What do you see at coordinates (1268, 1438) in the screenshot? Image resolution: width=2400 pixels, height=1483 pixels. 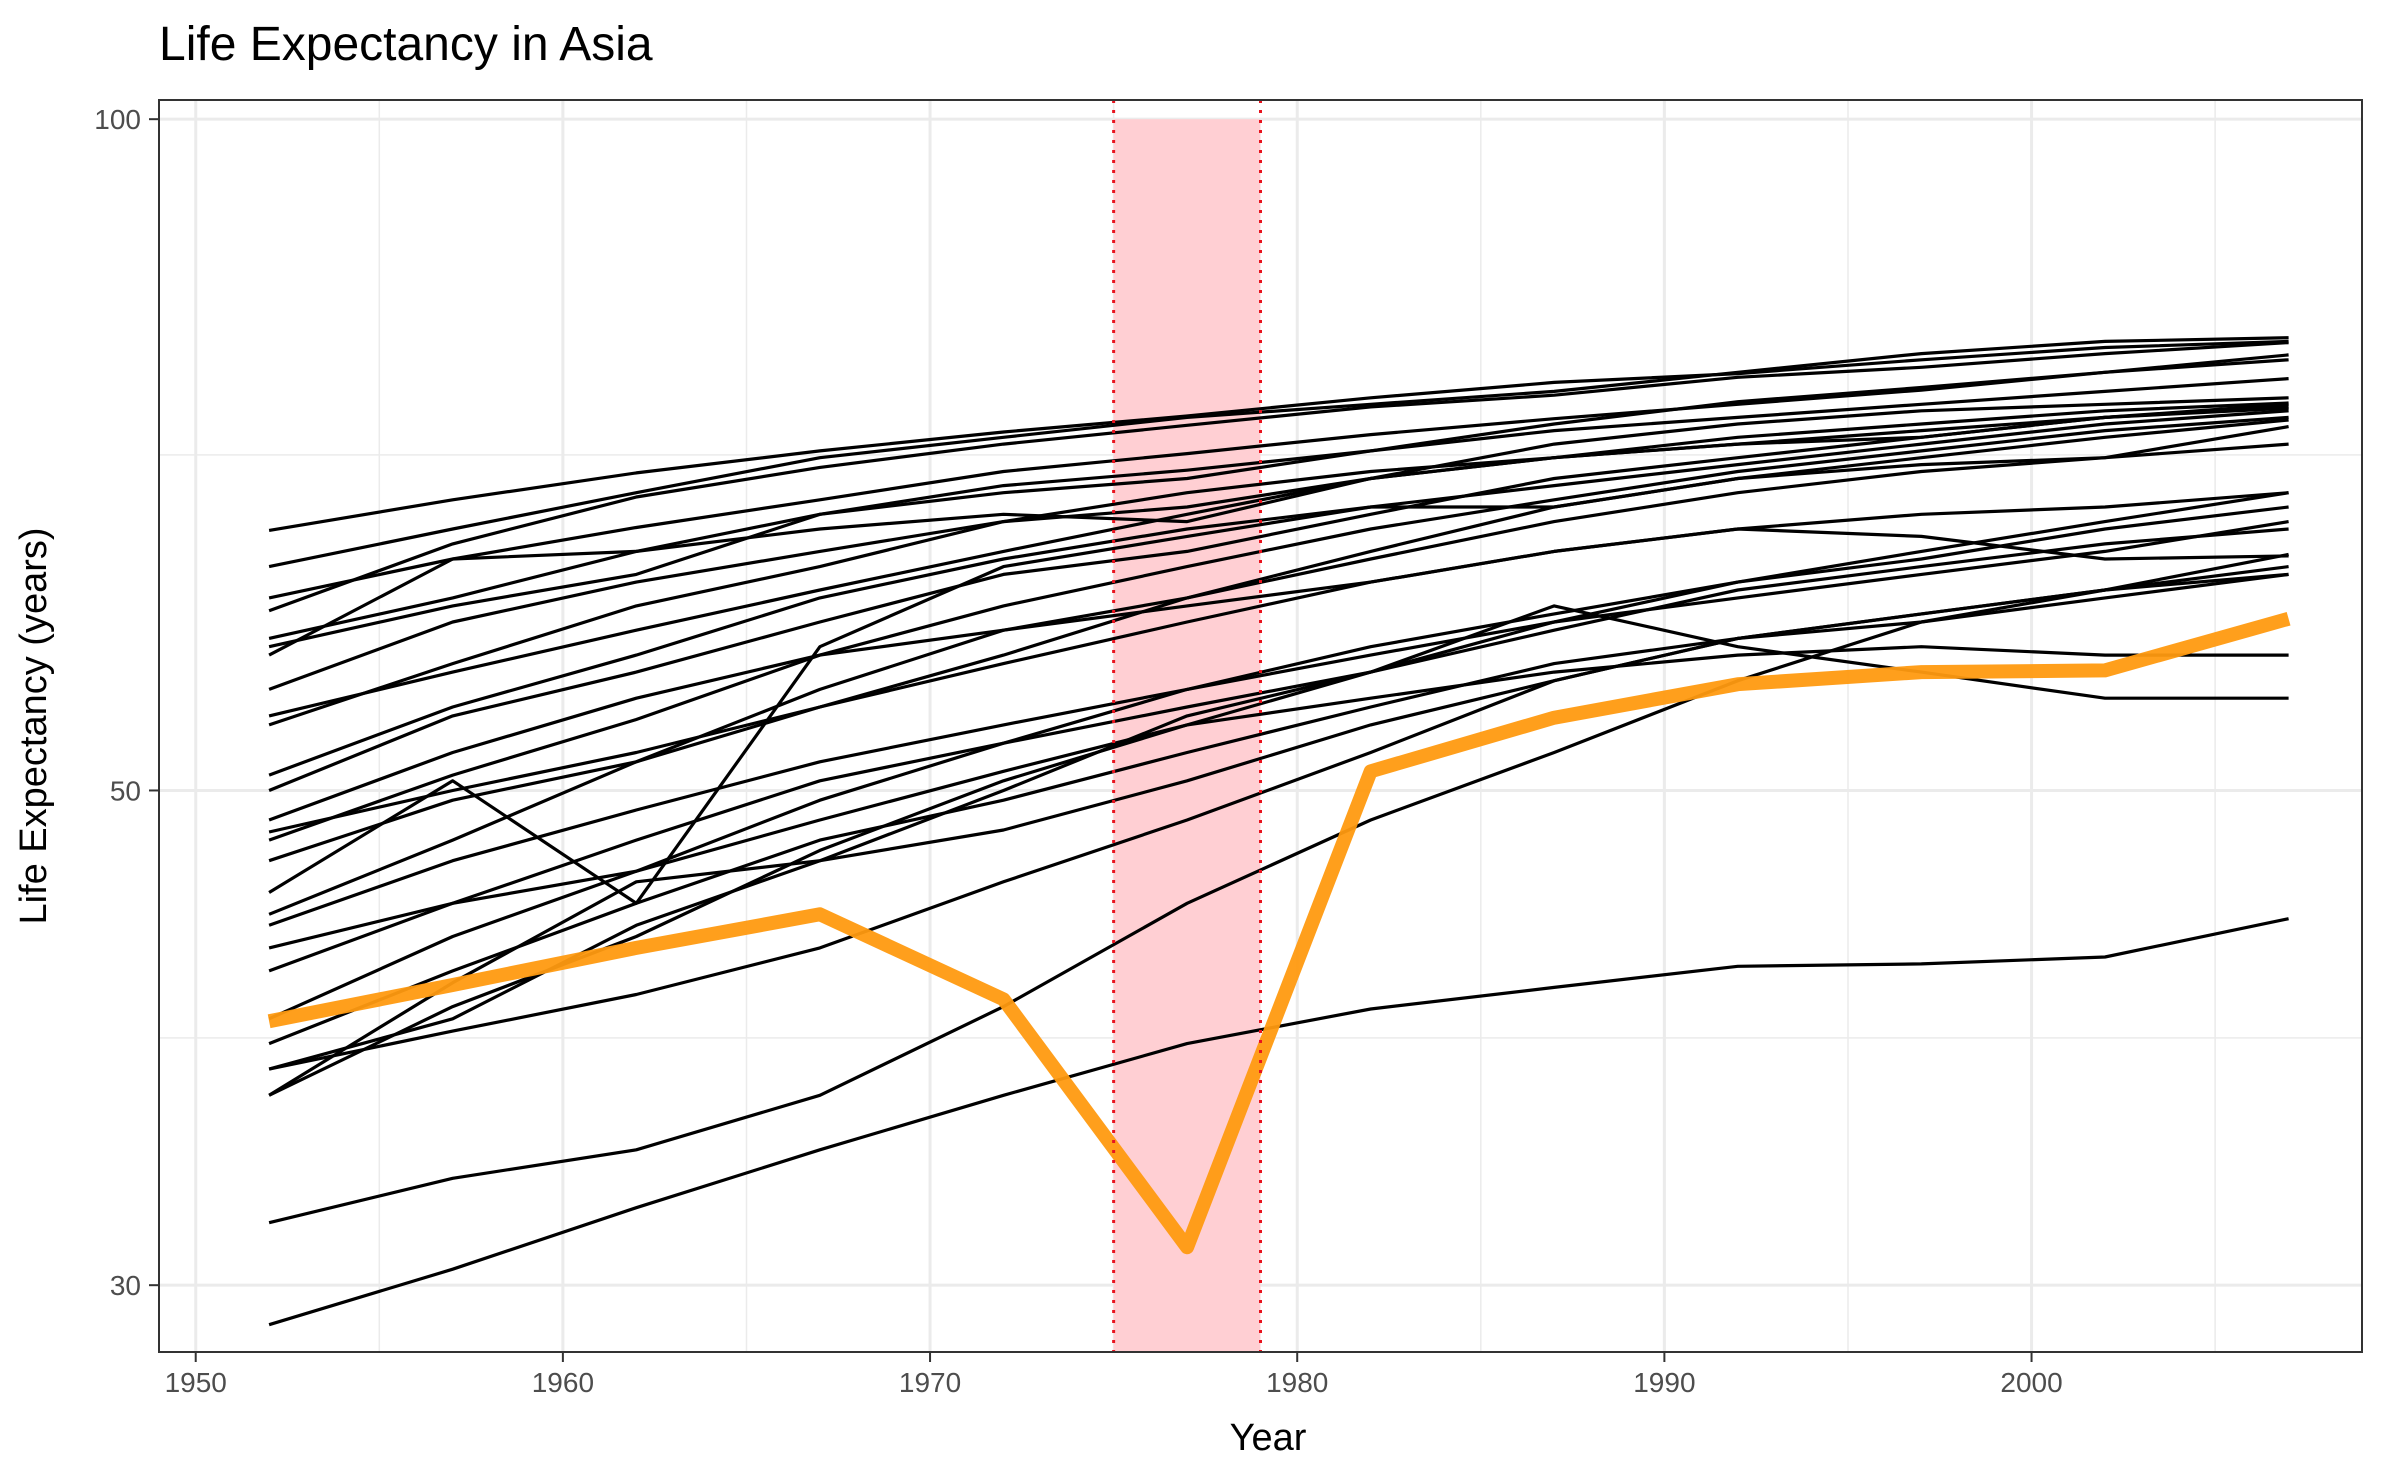 I see `x-axis-title: Year` at bounding box center [1268, 1438].